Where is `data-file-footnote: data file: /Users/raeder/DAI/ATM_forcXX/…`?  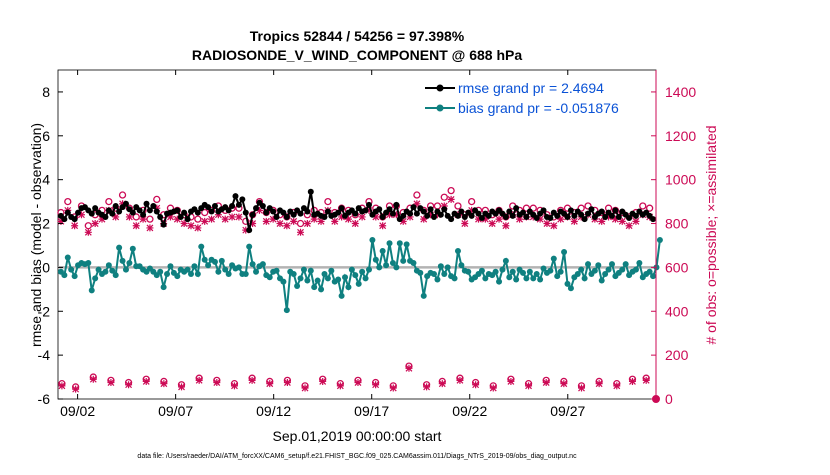
data-file-footnote: data file: /Users/raeder/DAI/ATM_forcXX/… is located at coordinates (357, 456).